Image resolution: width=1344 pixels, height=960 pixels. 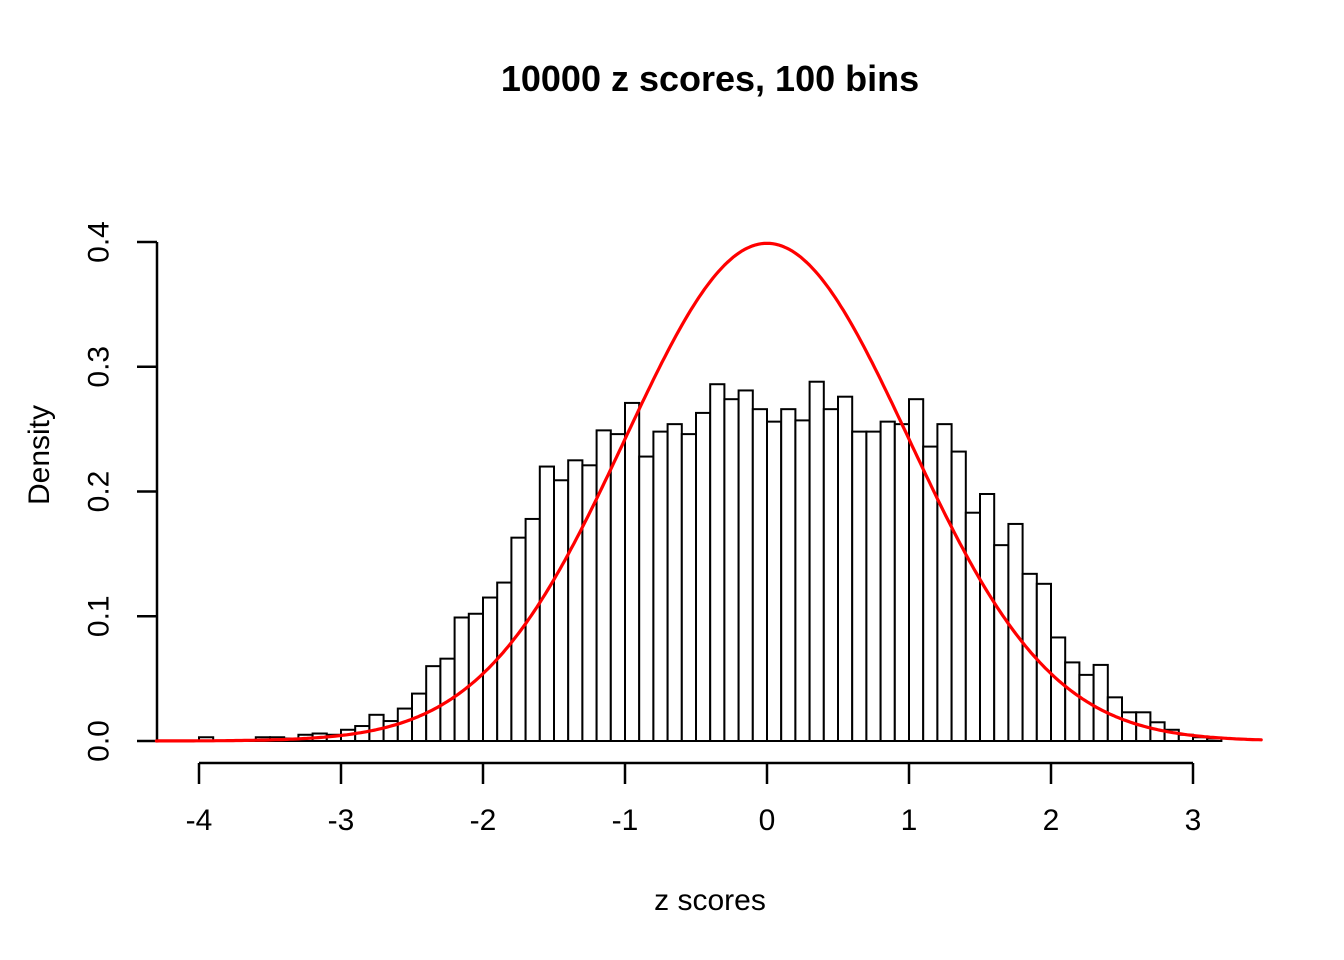 I want to click on y-tick-label: 0.0, so click(x=99, y=741).